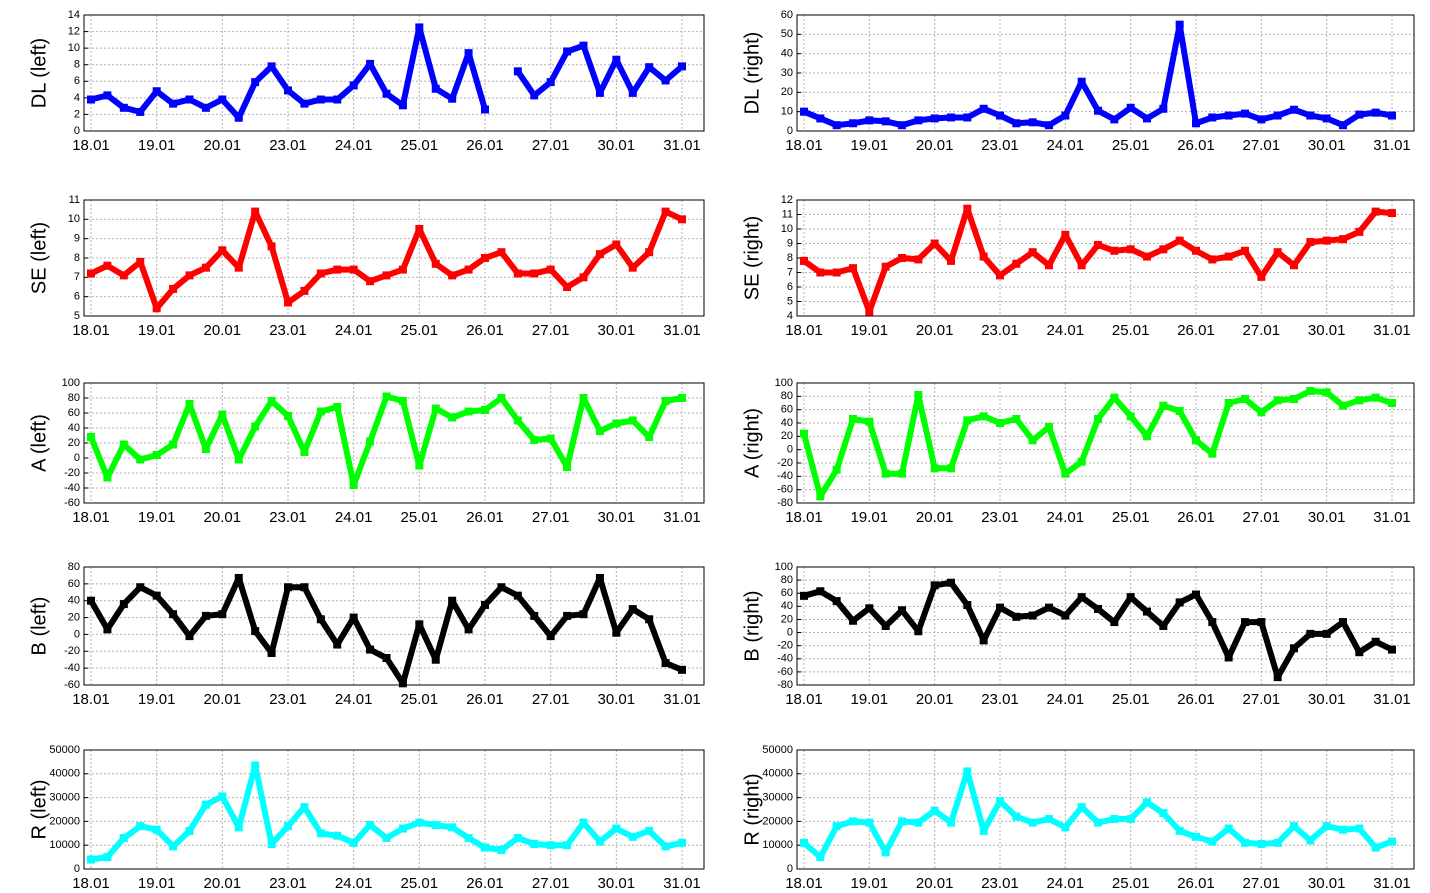  Describe the element at coordinates (39, 810) in the screenshot. I see `y-axis-label: R (left)` at that location.